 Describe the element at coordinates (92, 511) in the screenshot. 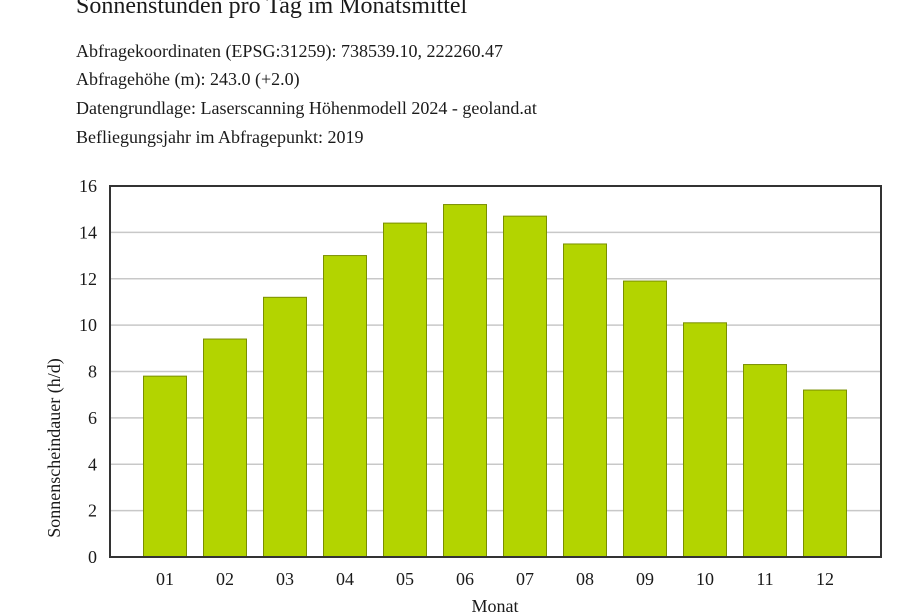

I see `y-tick-label: 2` at that location.